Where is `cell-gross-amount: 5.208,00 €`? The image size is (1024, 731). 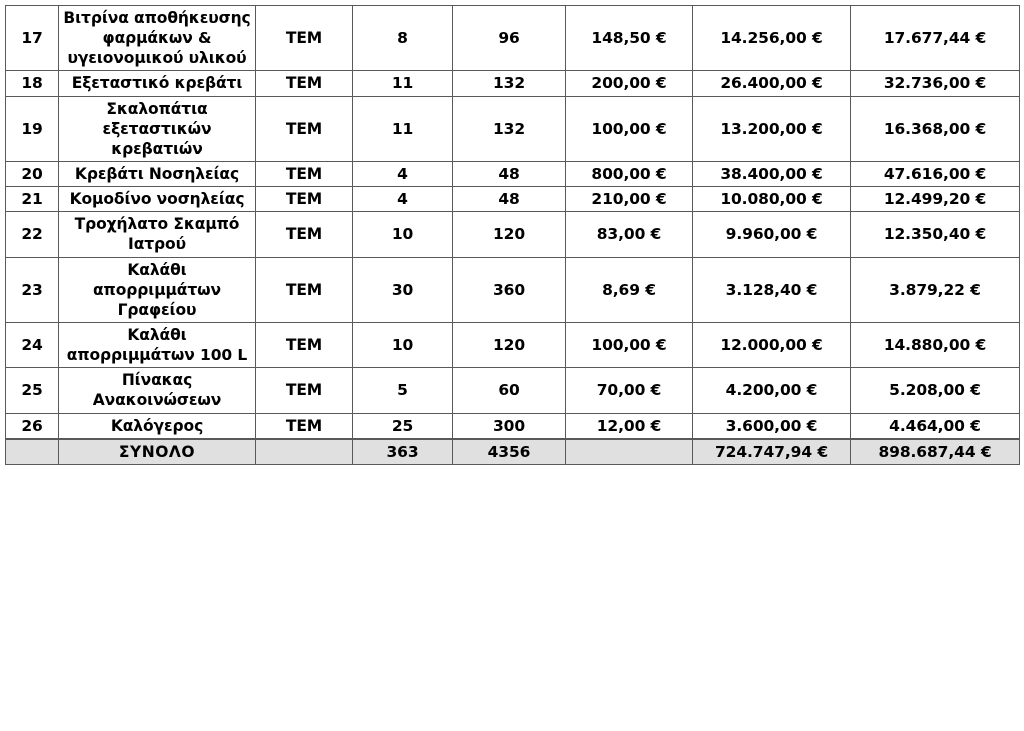
cell-gross-amount: 5.208,00 € is located at coordinates (935, 390).